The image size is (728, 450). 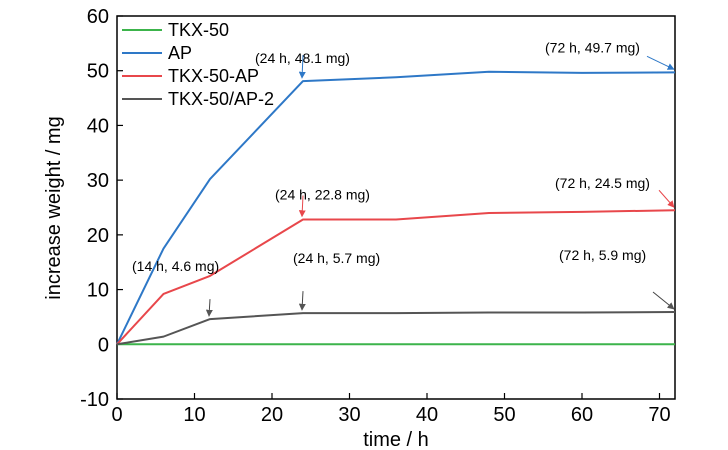 I want to click on annotation-label: (14 h, 4.6 mg), so click(x=175, y=266).